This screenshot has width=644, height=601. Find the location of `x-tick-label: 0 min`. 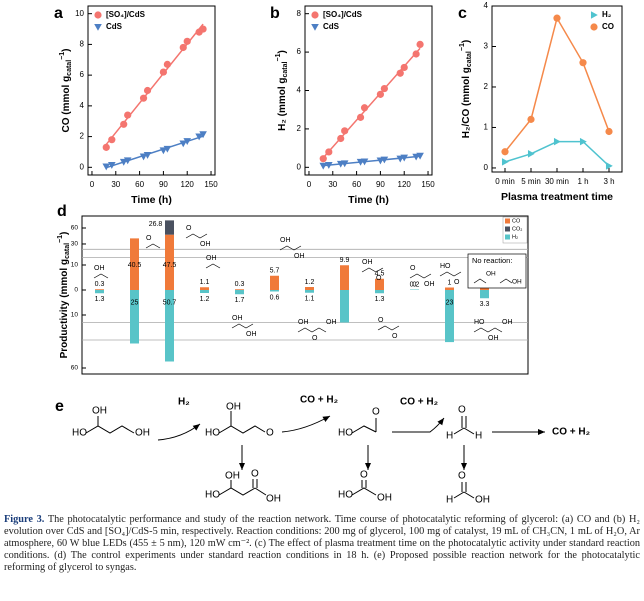

x-tick-label: 0 min is located at coordinates (505, 181).